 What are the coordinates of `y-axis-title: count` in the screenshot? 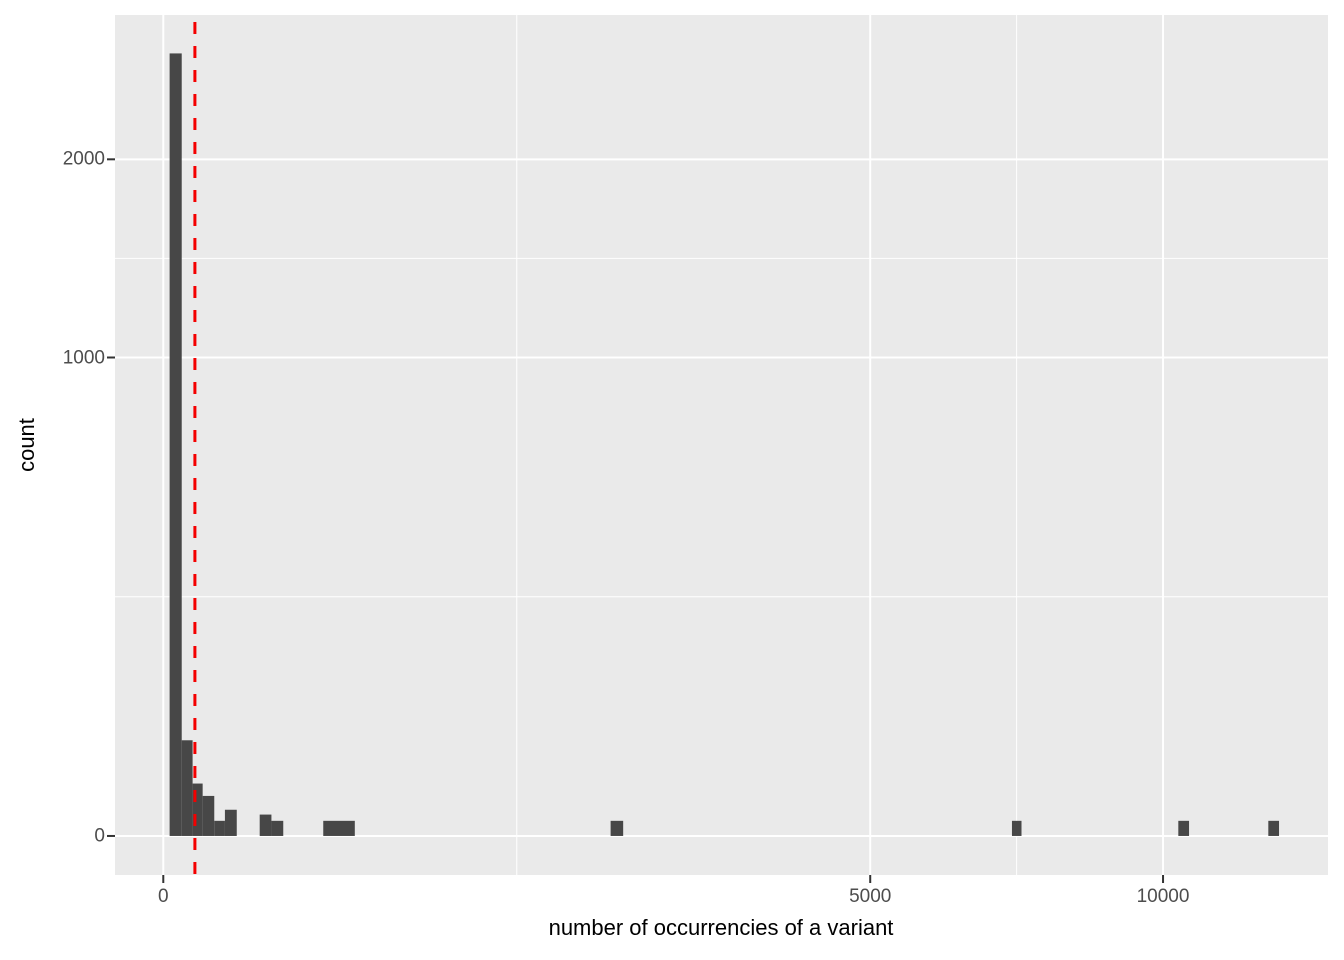 It's located at (26, 445).